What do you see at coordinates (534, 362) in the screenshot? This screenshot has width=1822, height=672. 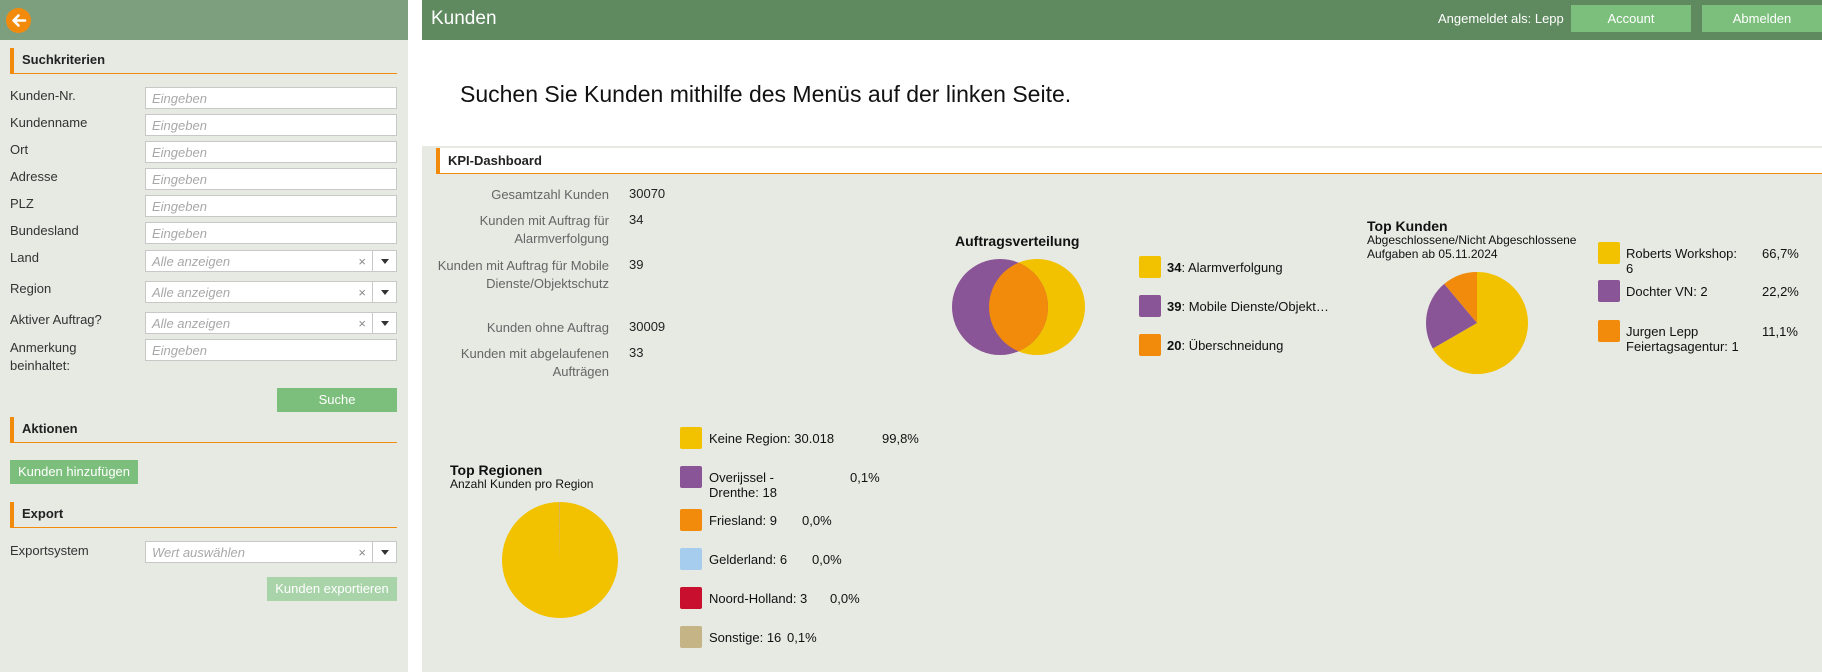 I see `stat-label-expired: Kunden mit abgelaufenen Aufträgen` at bounding box center [534, 362].